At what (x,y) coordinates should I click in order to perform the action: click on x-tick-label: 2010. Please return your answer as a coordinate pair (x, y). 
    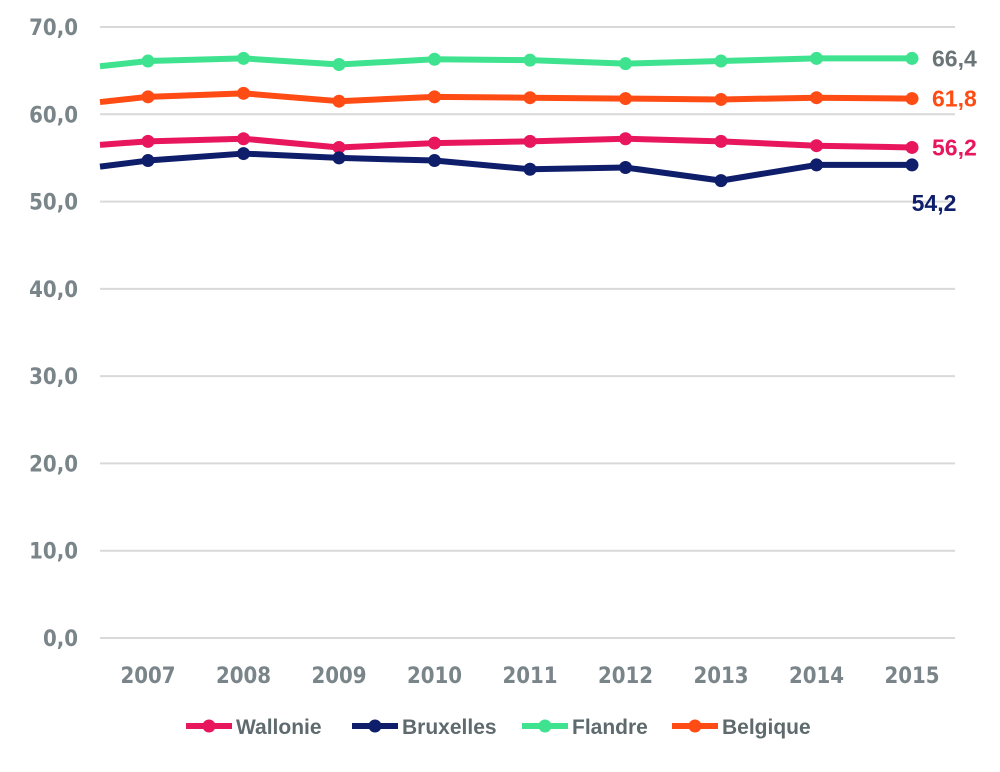
    Looking at the image, I should click on (434, 676).